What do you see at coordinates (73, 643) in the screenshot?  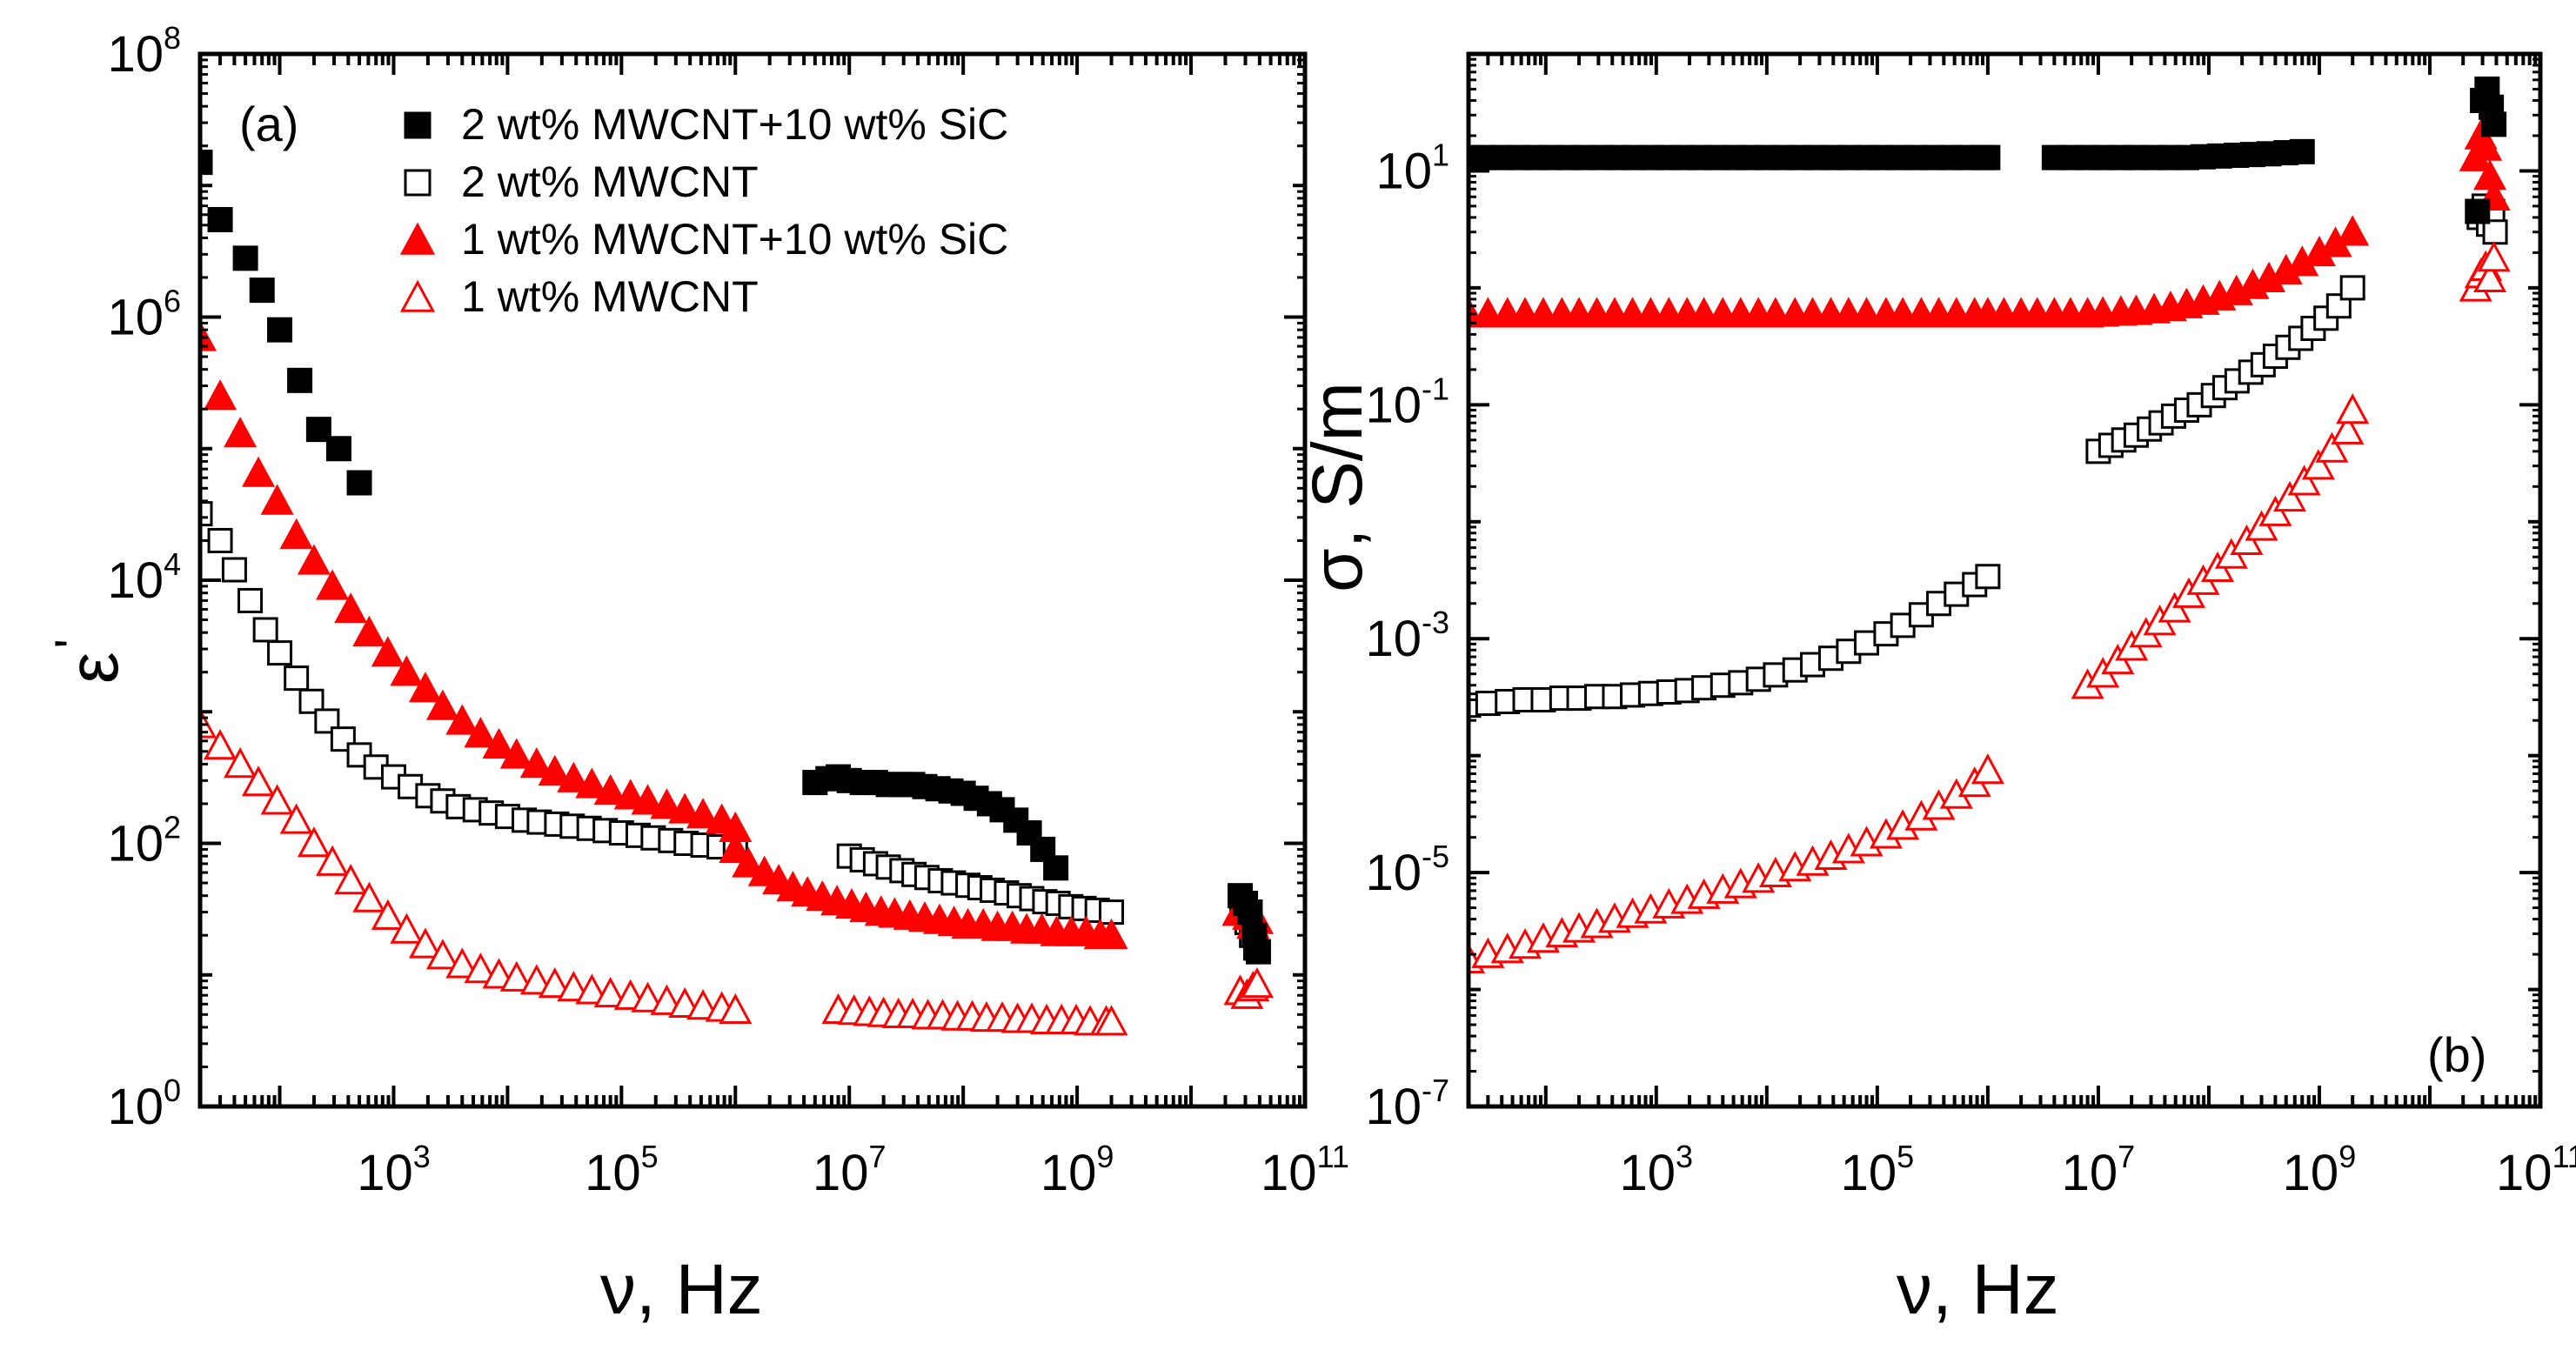 I see `y-axis-prime: '` at bounding box center [73, 643].